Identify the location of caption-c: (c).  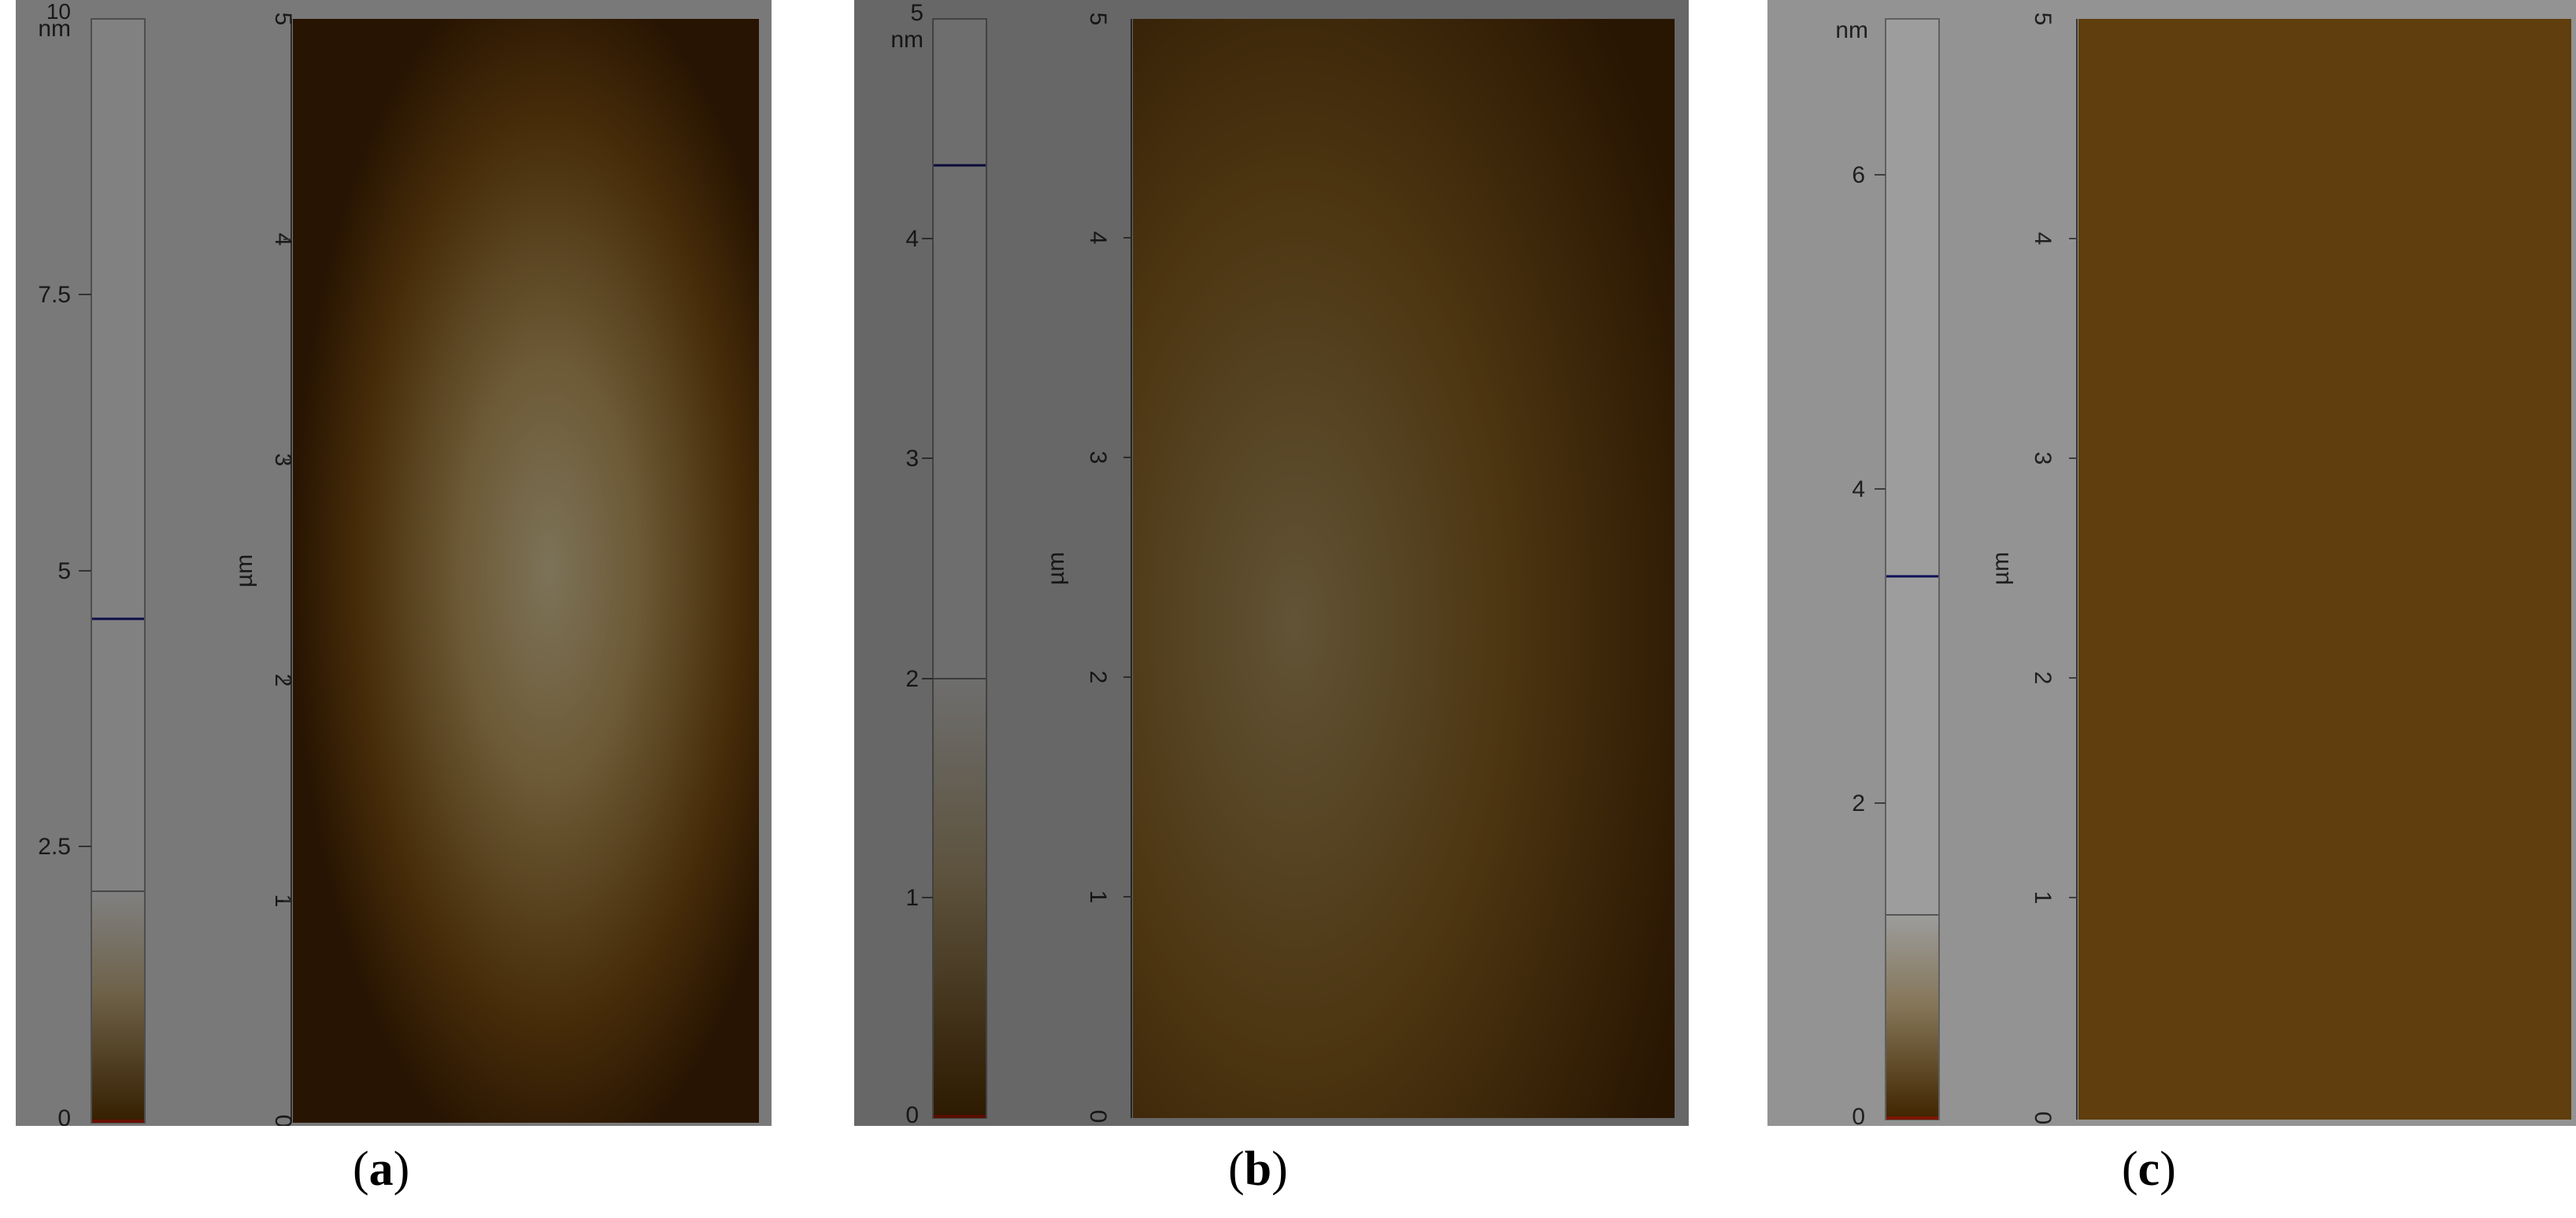
(2149, 1169).